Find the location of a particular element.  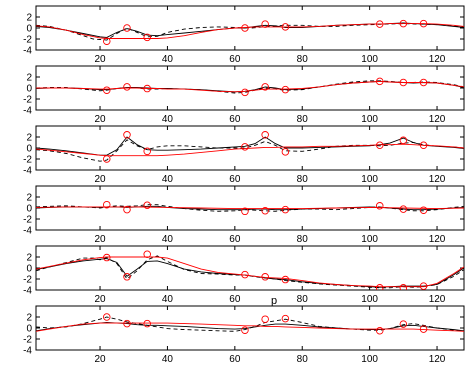

x-axis-label: p is located at coordinates (274, 301).